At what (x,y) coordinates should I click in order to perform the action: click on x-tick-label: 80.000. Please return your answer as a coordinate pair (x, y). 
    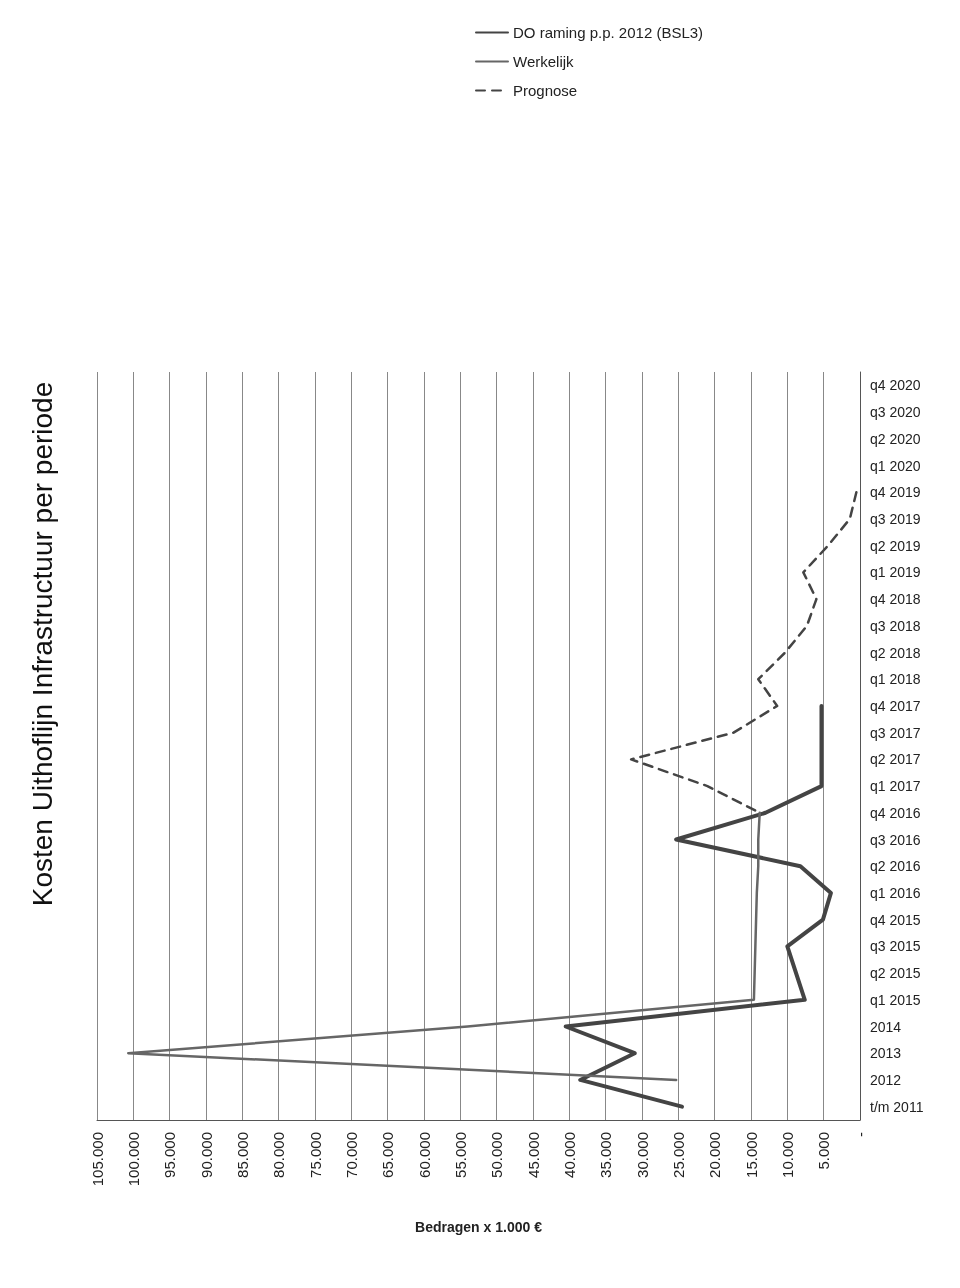
    Looking at the image, I should click on (279, 1155).